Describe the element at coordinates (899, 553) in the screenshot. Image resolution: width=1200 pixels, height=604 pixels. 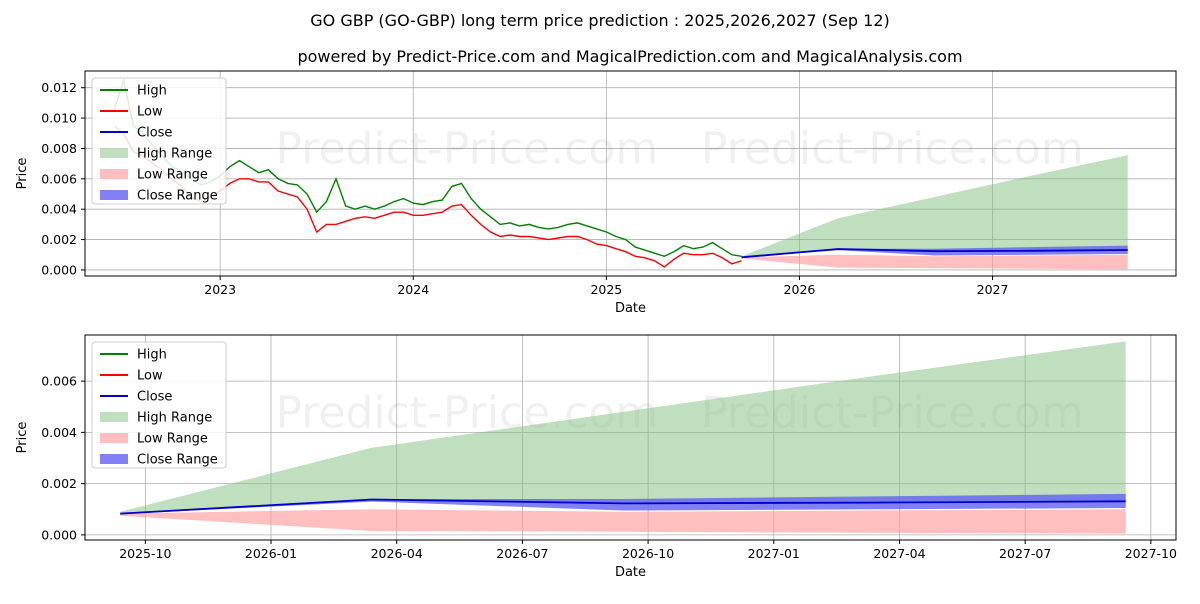
I see `x-tick-label: 2027-04` at that location.